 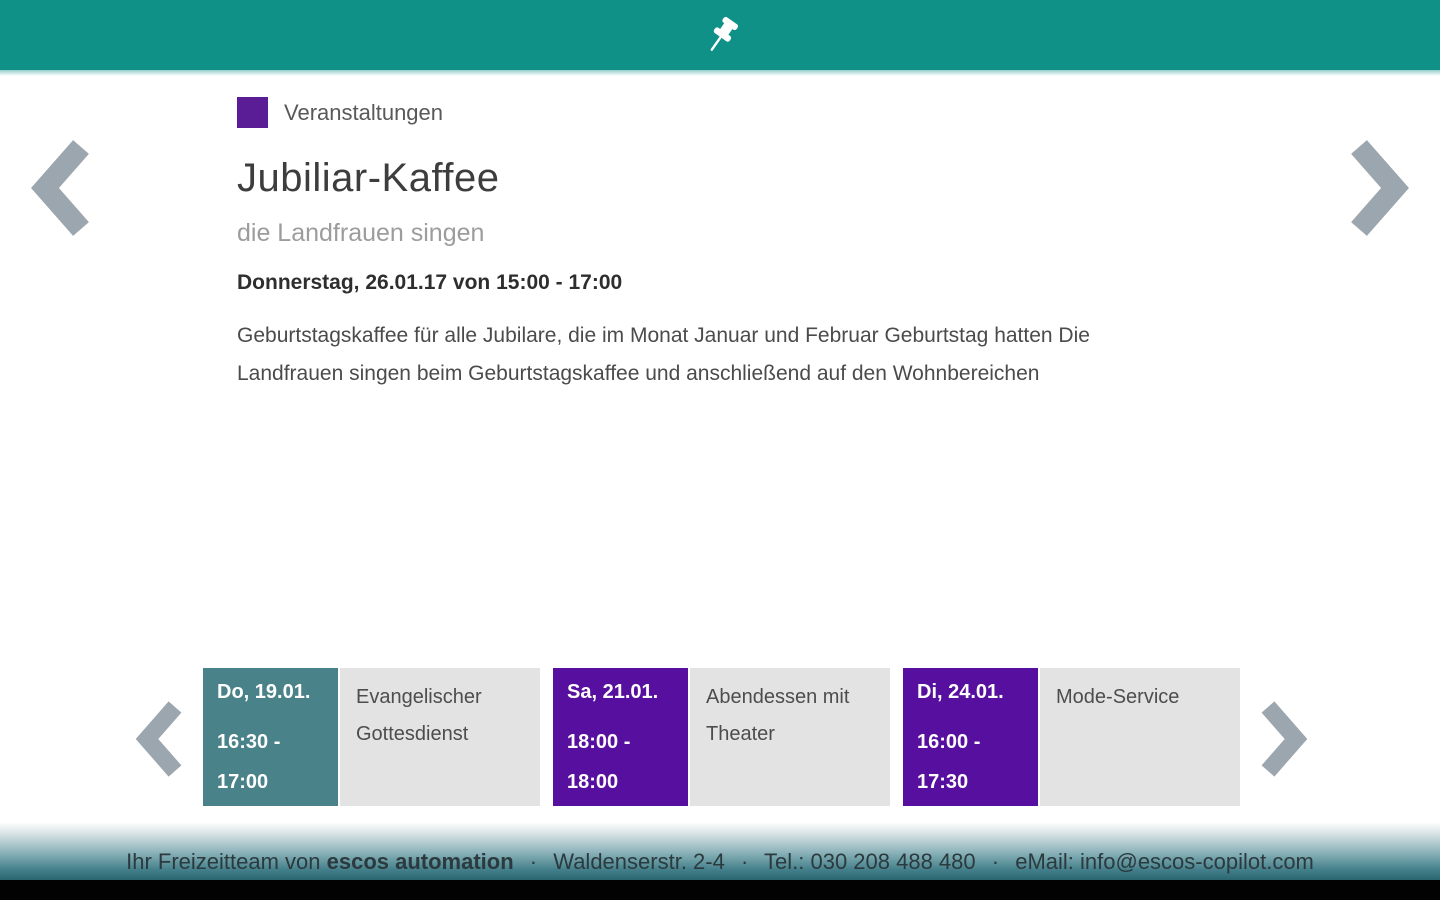 What do you see at coordinates (639, 861) in the screenshot?
I see `footer-address: Waldenserstr. 2-4` at bounding box center [639, 861].